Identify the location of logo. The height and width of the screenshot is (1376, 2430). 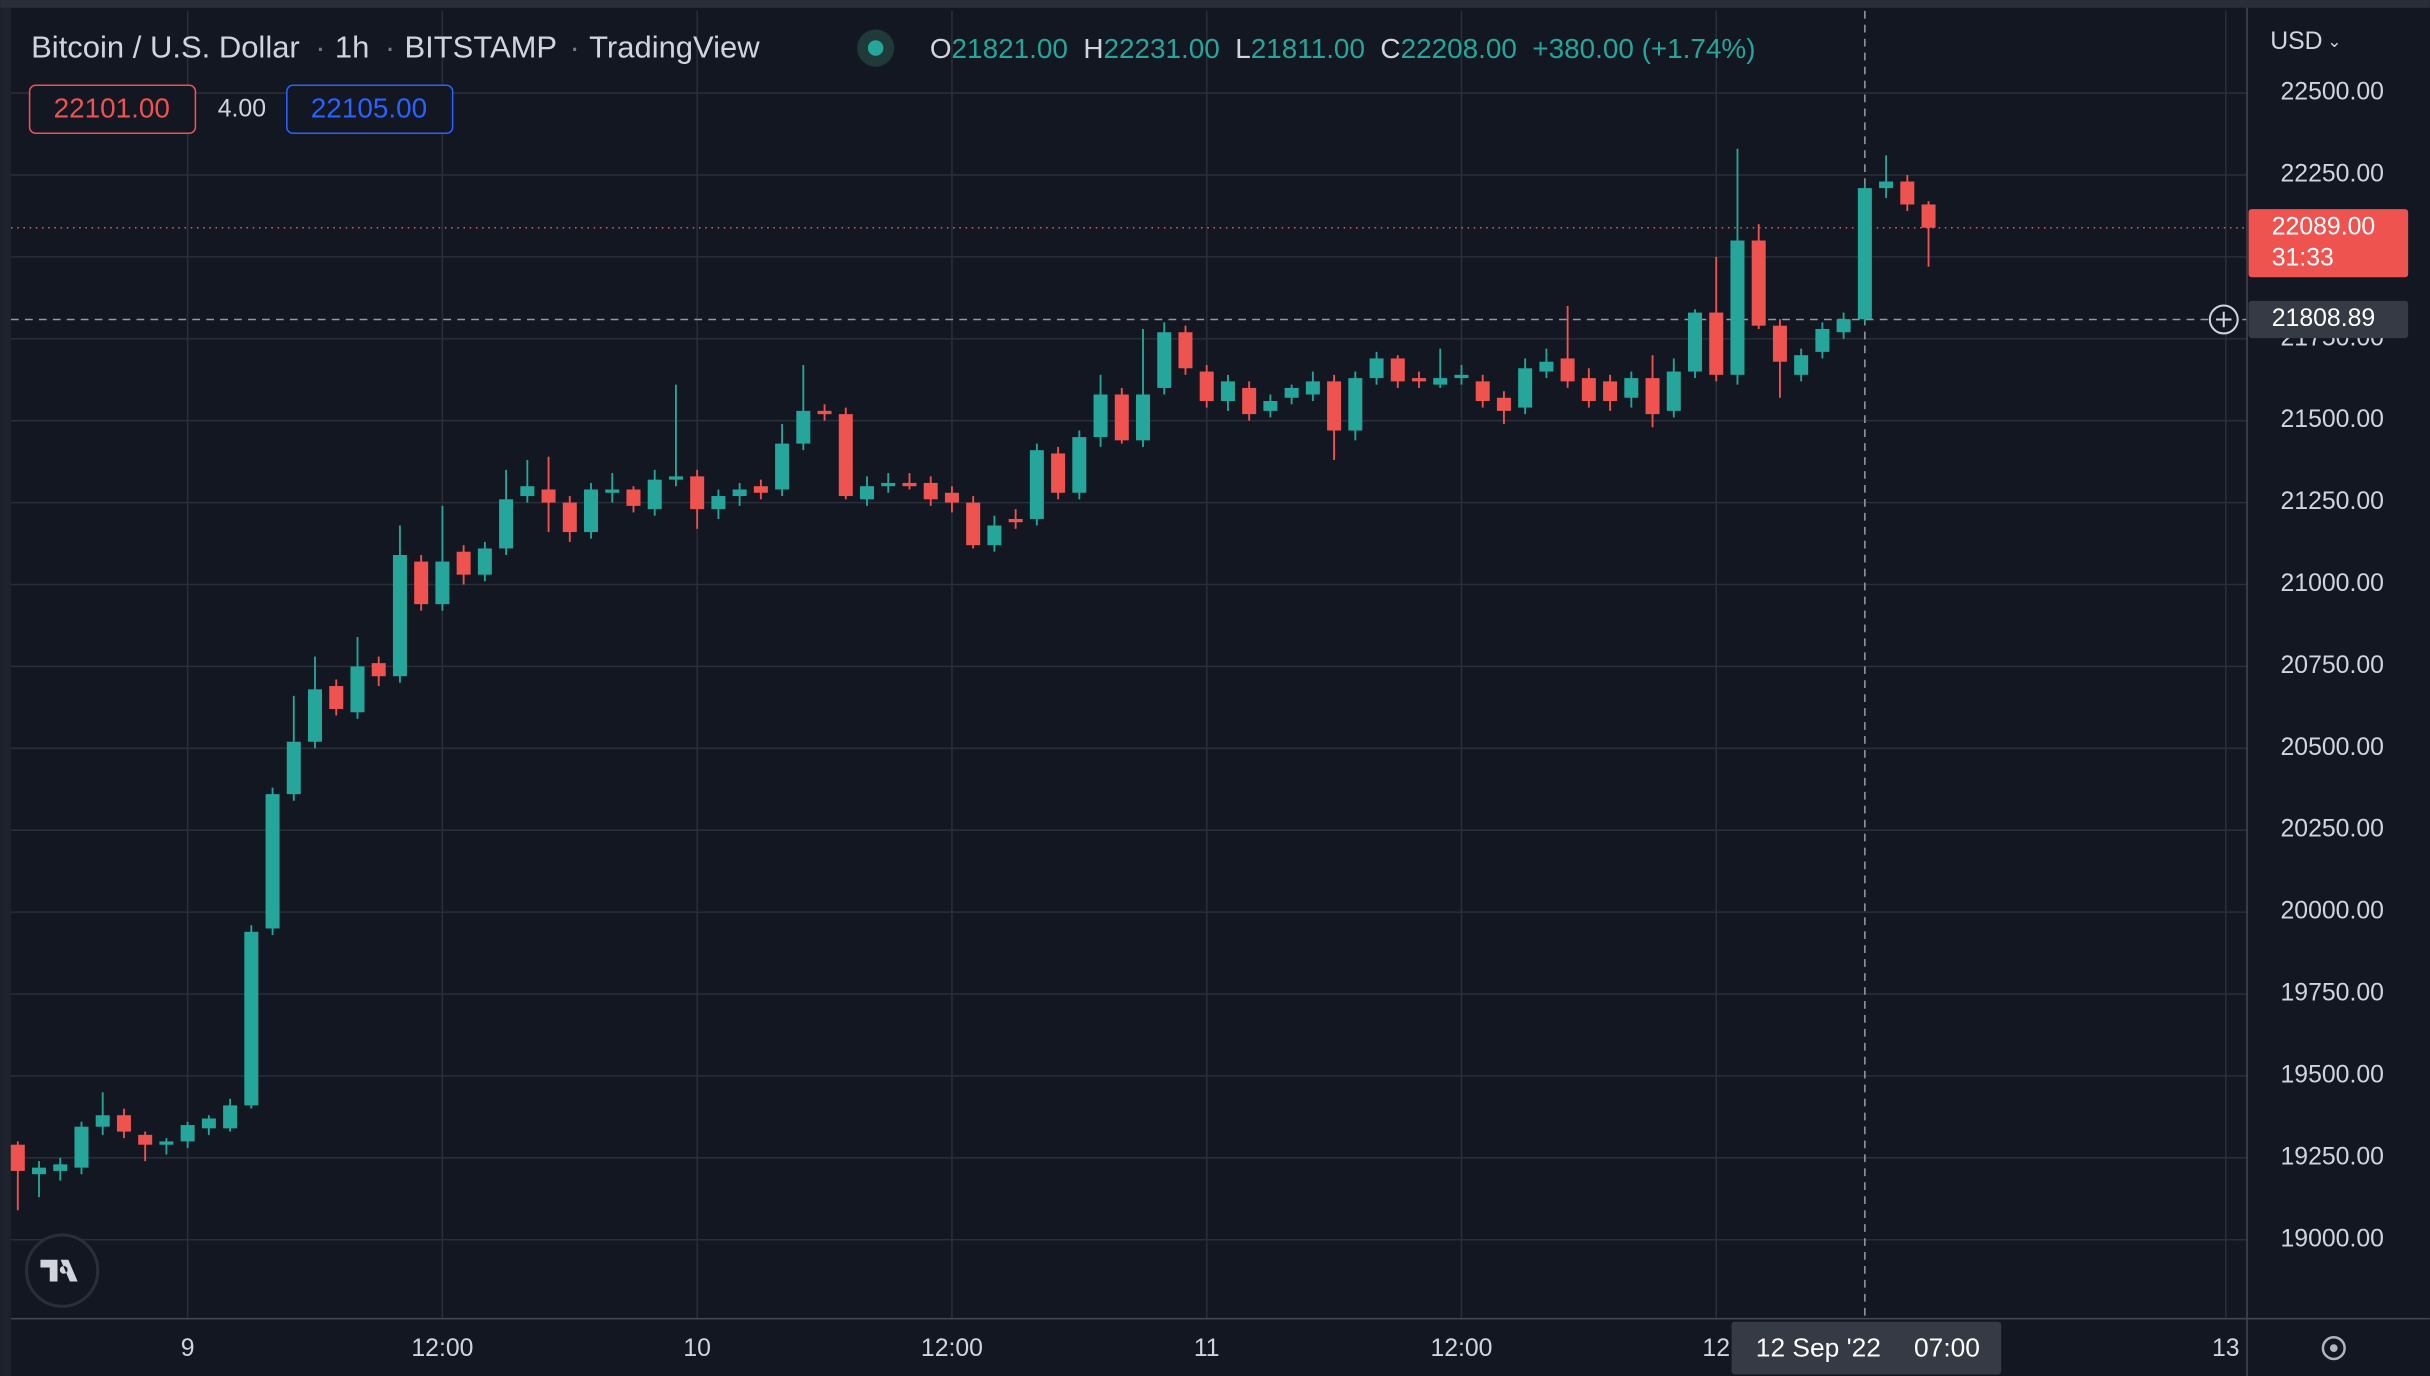
(62, 1270).